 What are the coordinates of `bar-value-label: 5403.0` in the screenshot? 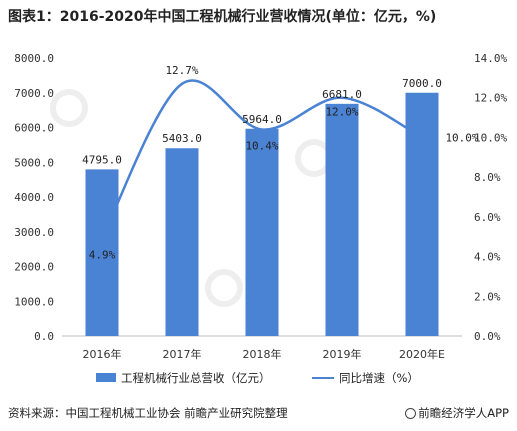 It's located at (182, 138).